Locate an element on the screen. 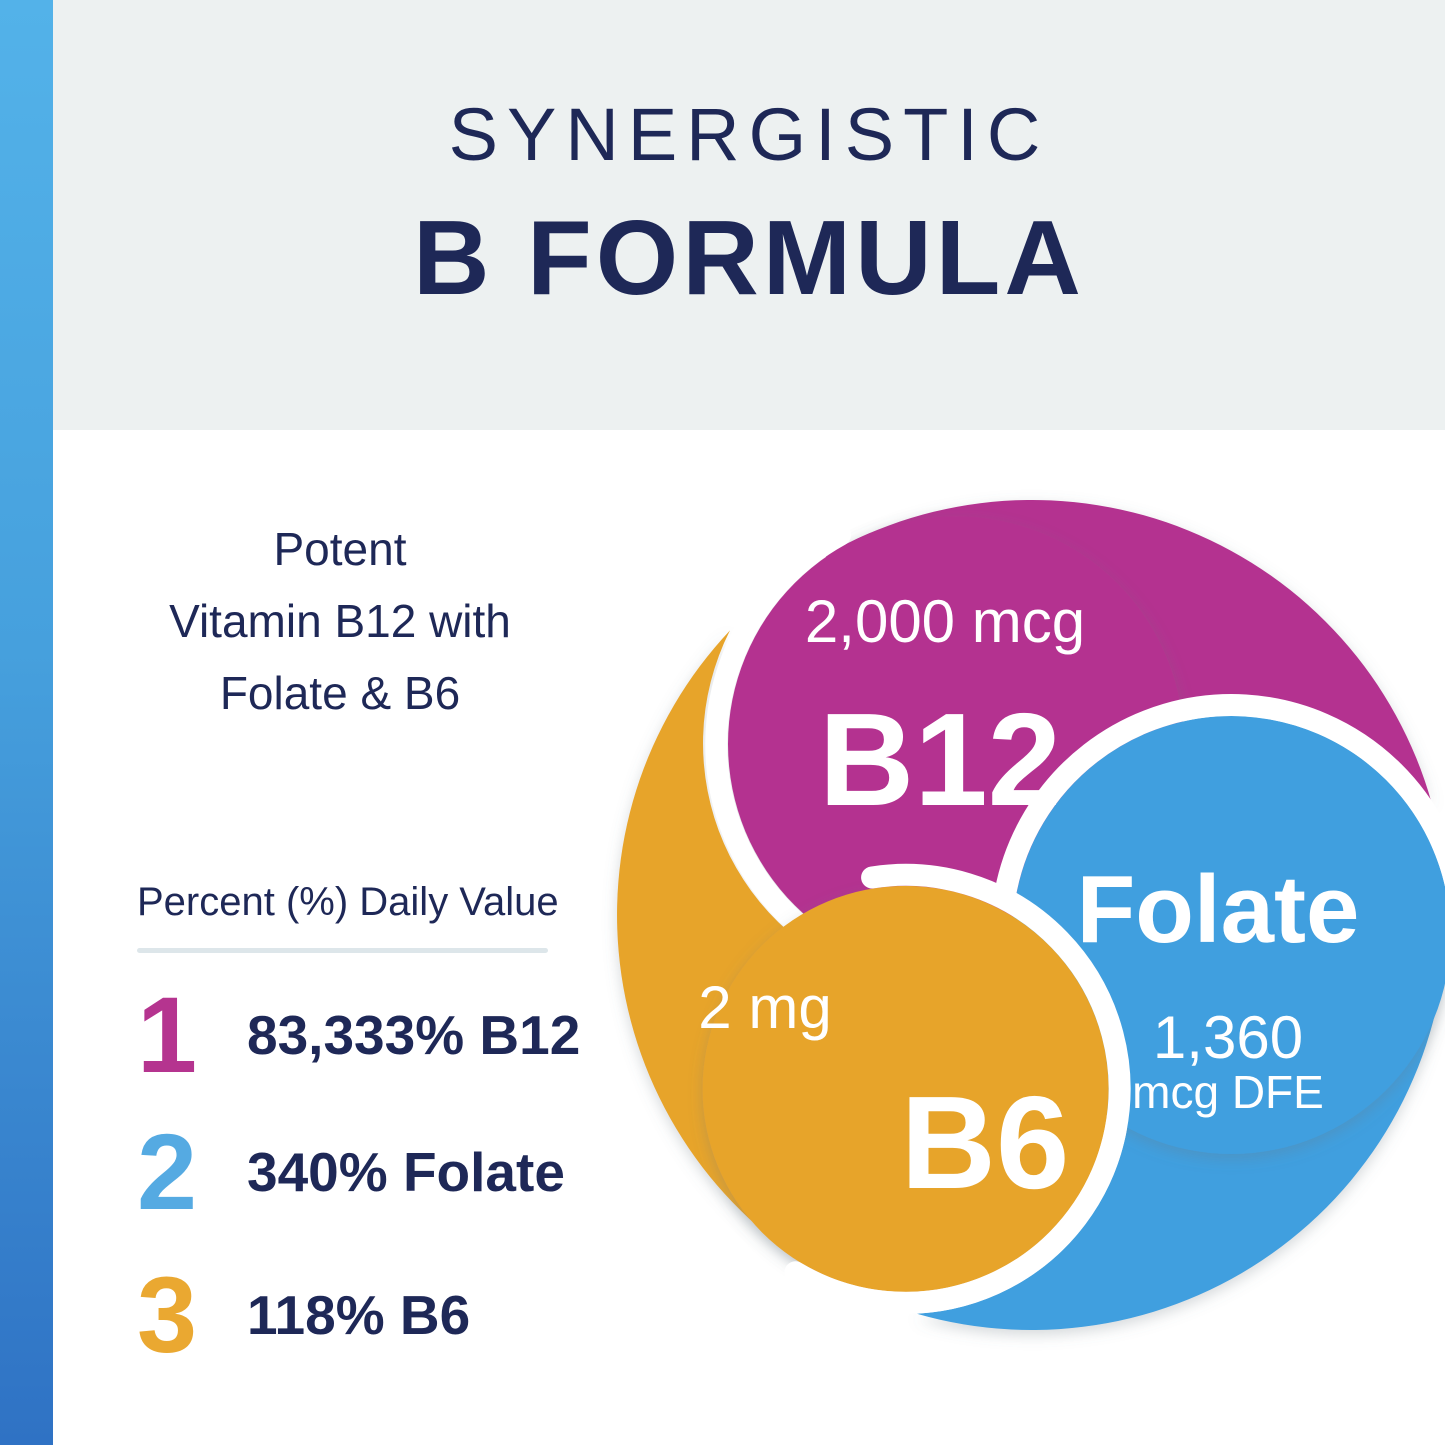  intro-text: Potent Vitamin B12 with Folate & B6 is located at coordinates (340, 621).